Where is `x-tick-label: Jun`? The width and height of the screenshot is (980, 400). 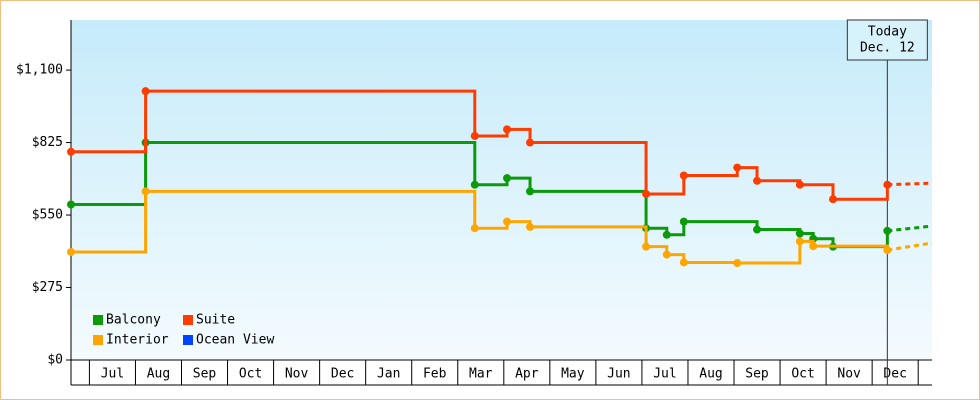 x-tick-label: Jun is located at coordinates (618, 374).